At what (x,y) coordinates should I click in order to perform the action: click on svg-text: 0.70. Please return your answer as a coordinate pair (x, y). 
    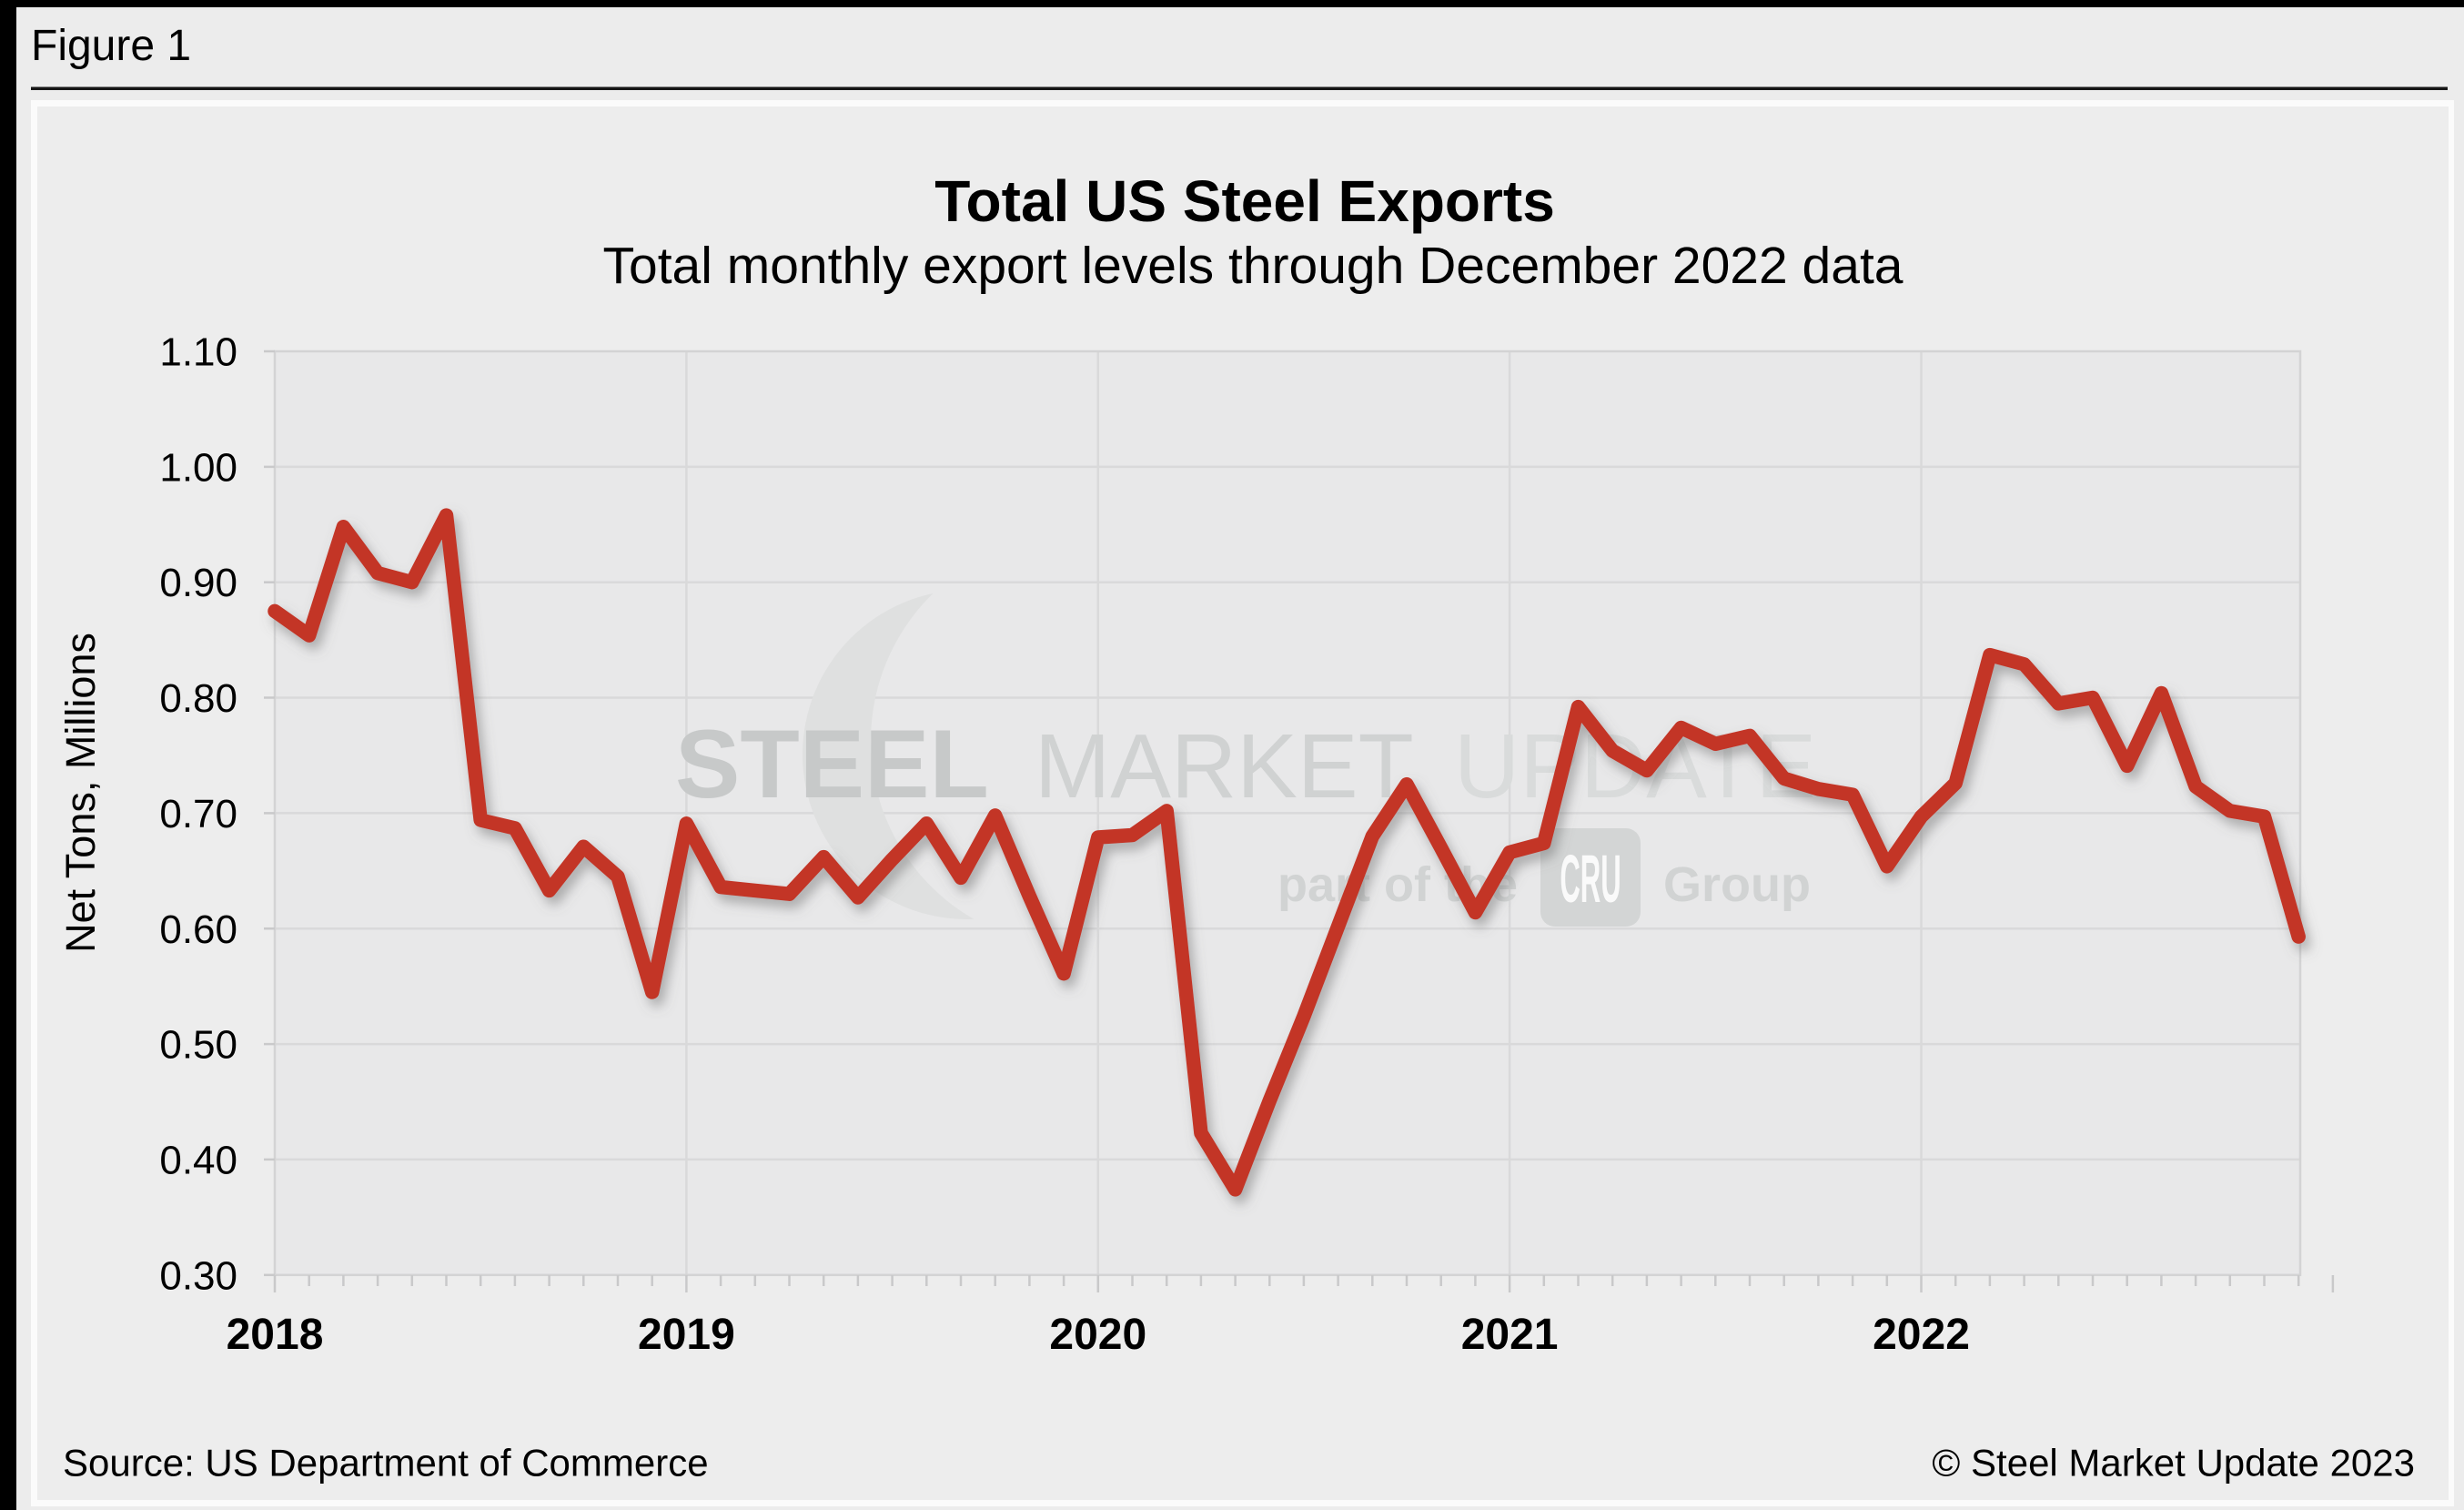
    Looking at the image, I should click on (198, 814).